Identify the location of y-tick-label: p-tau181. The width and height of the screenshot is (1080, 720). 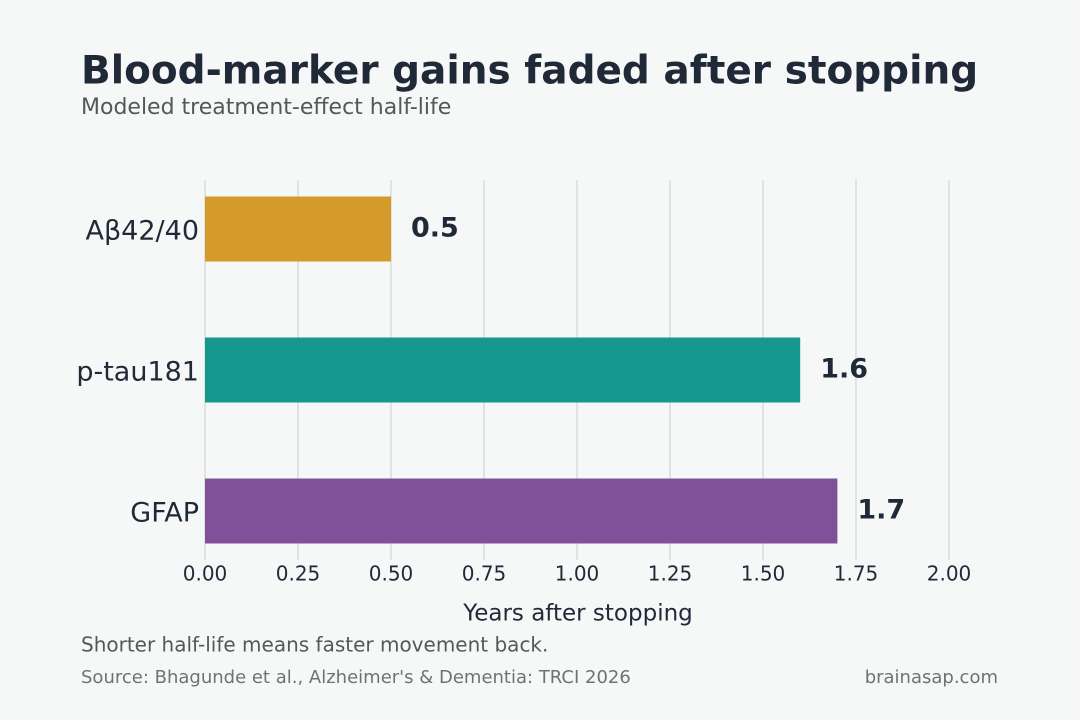
(137, 372).